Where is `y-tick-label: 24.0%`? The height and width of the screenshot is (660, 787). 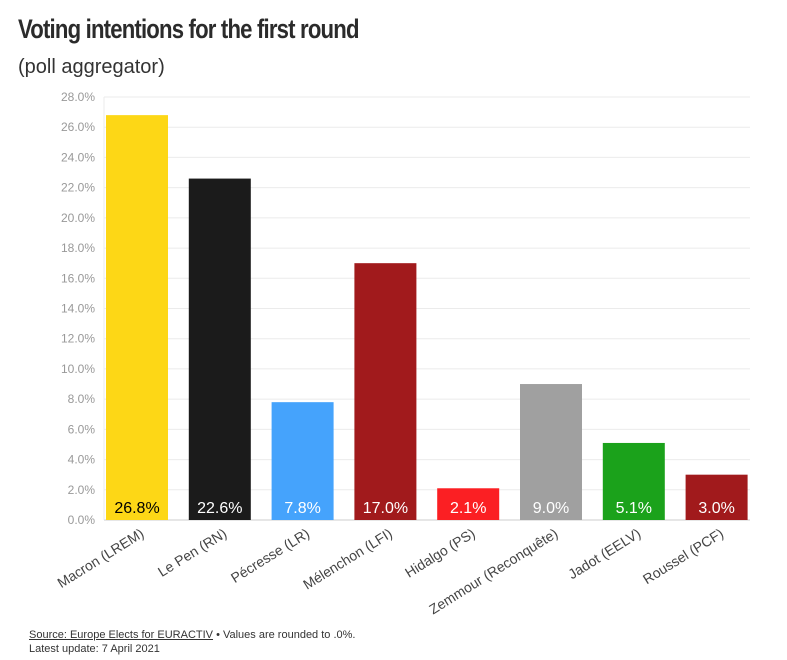 y-tick-label: 24.0% is located at coordinates (78, 157).